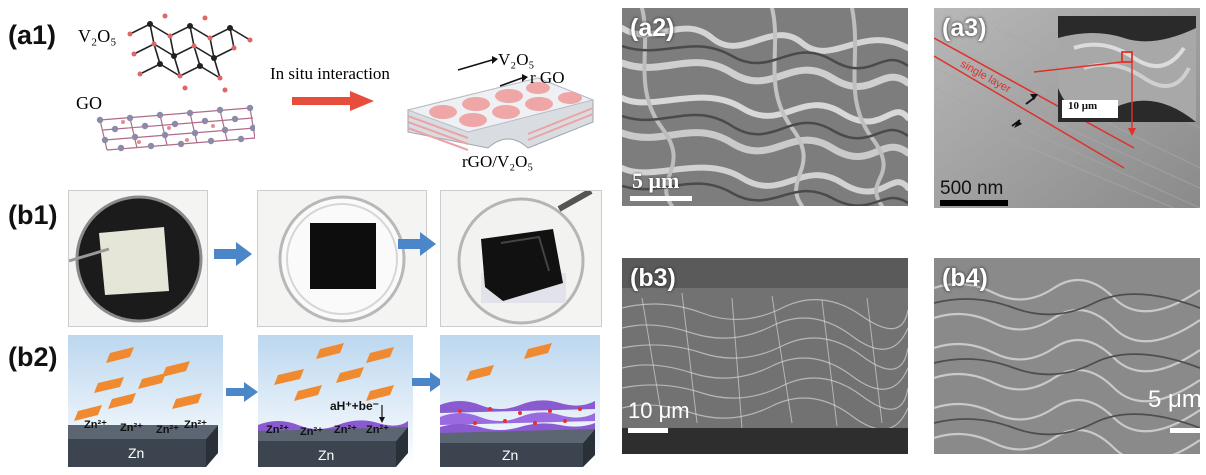 This screenshot has width=1206, height=475. Describe the element at coordinates (965, 278) in the screenshot. I see `panel-label-b4: (b4)` at that location.